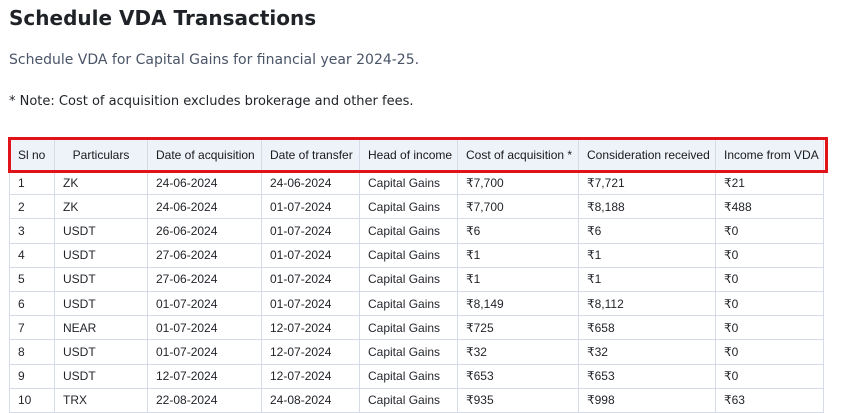 Image resolution: width=850 pixels, height=413 pixels. Describe the element at coordinates (32, 400) in the screenshot. I see `table-cell: 10` at that location.